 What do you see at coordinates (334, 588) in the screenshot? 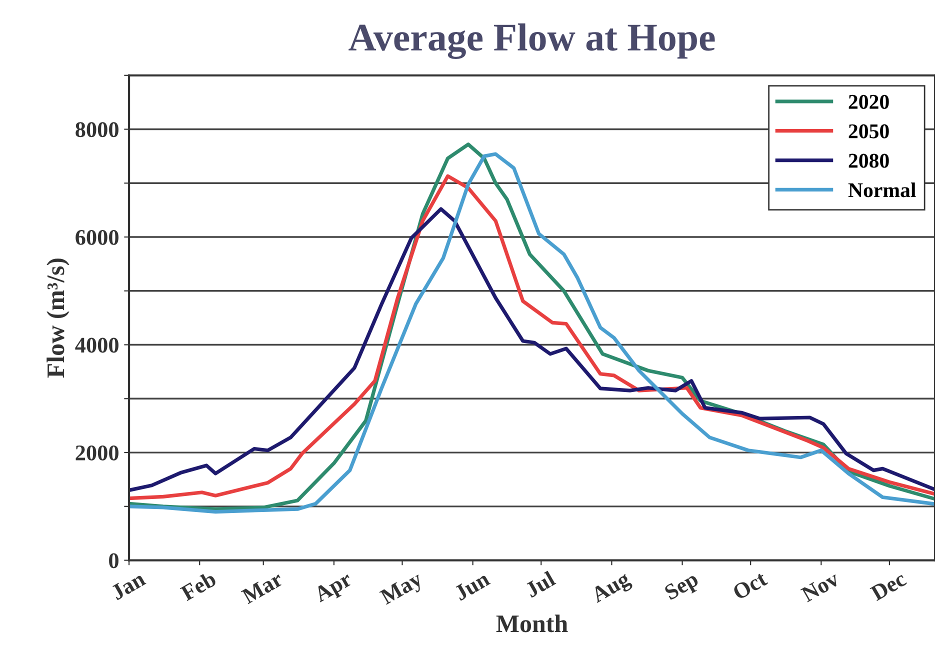
I see `x-tick-label: Apr` at bounding box center [334, 588].